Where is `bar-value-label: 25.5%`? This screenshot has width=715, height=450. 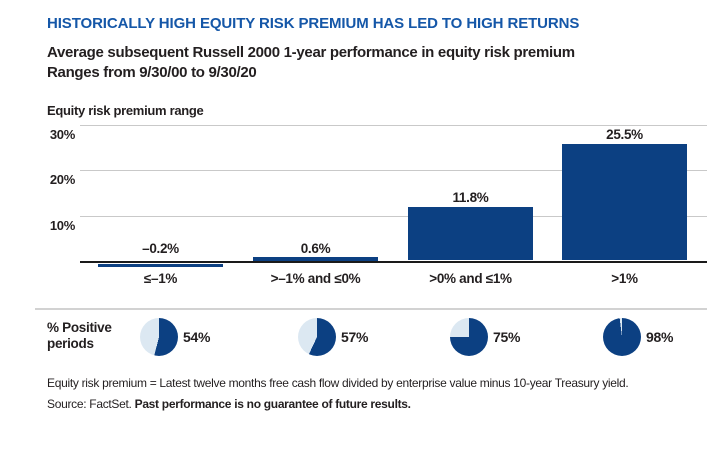 bar-value-label: 25.5% is located at coordinates (624, 135).